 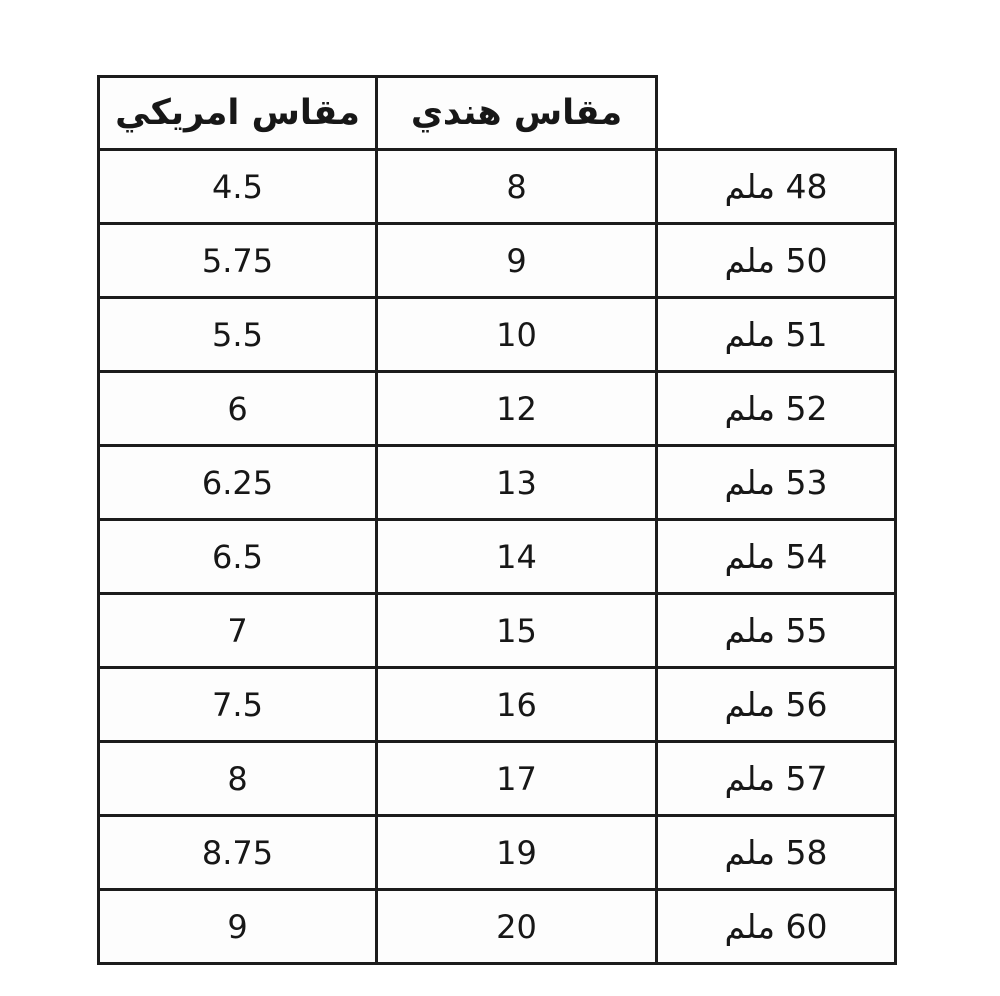 I want to click on table-header-row: مقاس امريكي مقاس هندي, so click(x=496, y=113).